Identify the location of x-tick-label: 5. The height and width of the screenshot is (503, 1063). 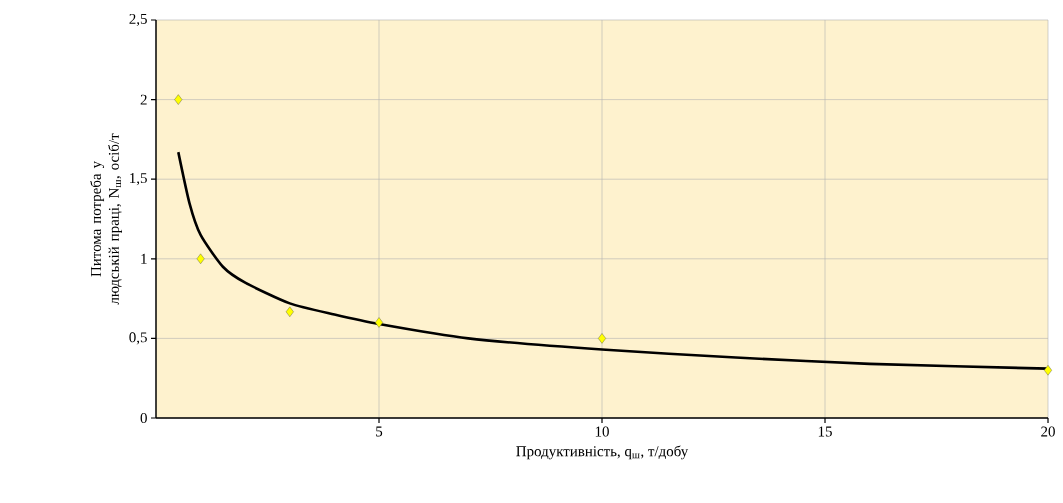
(379, 431).